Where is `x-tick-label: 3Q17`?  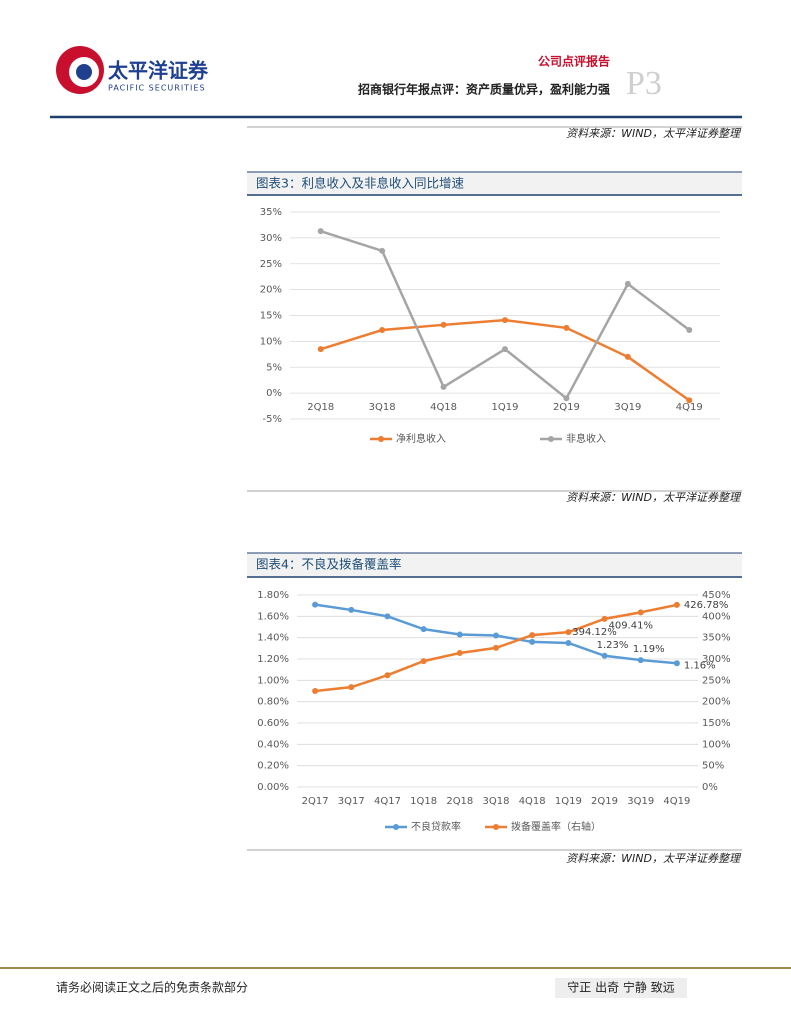 x-tick-label: 3Q17 is located at coordinates (351, 801).